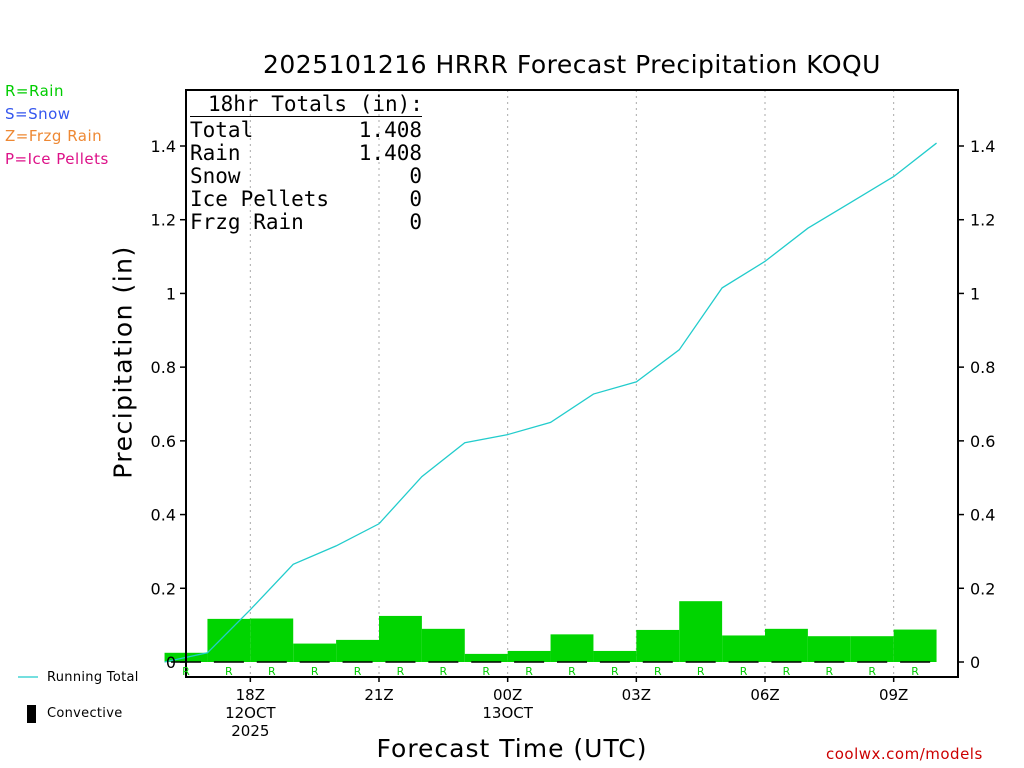  Describe the element at coordinates (215, 176) in the screenshot. I see `totals-label: Snow` at that location.